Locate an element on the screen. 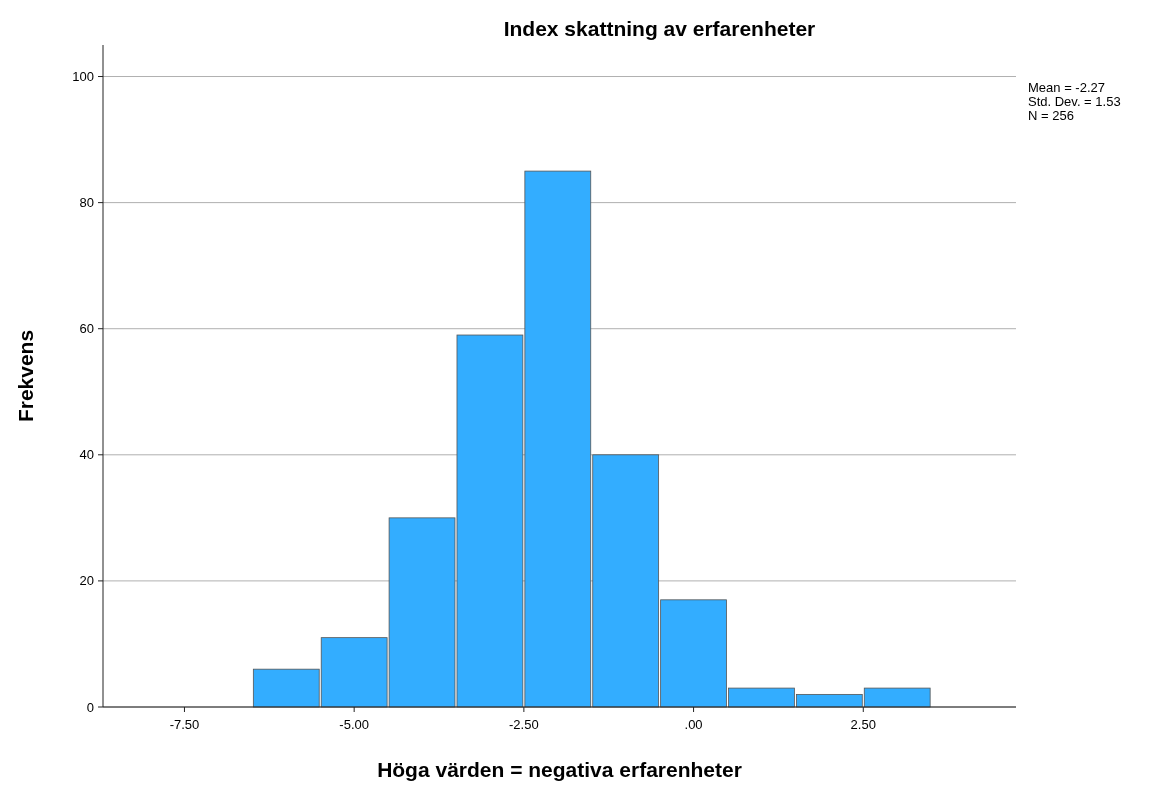 The height and width of the screenshot is (785, 1170). y-tick-label: 40 is located at coordinates (86, 455).